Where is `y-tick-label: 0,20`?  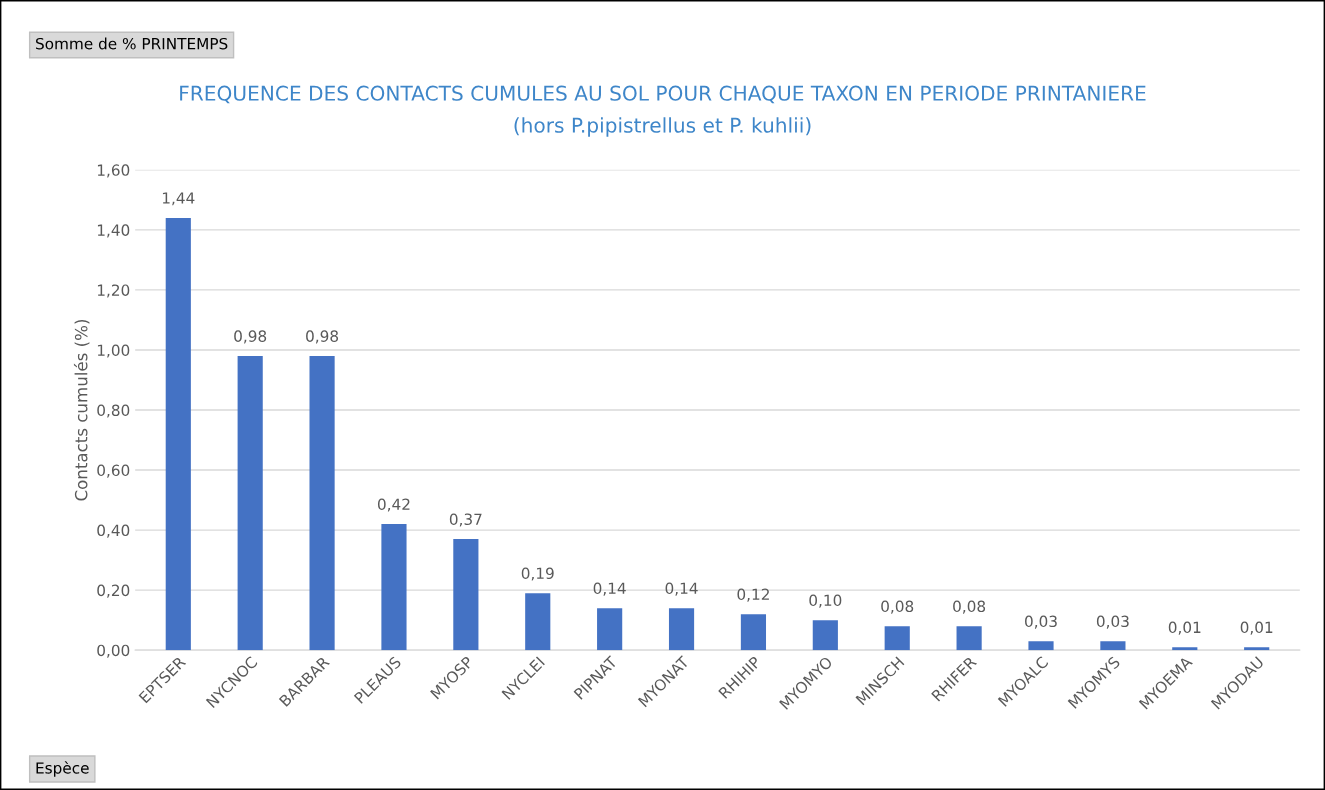 y-tick-label: 0,20 is located at coordinates (113, 591).